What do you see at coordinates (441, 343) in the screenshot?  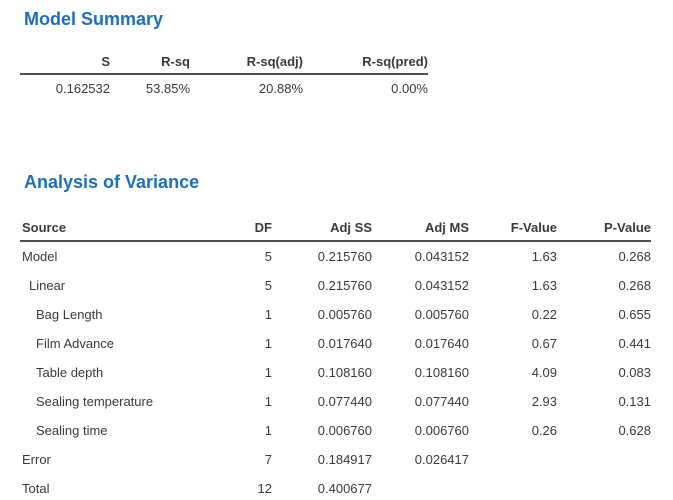 I see `adj-ms-cell: 0.017640` at bounding box center [441, 343].